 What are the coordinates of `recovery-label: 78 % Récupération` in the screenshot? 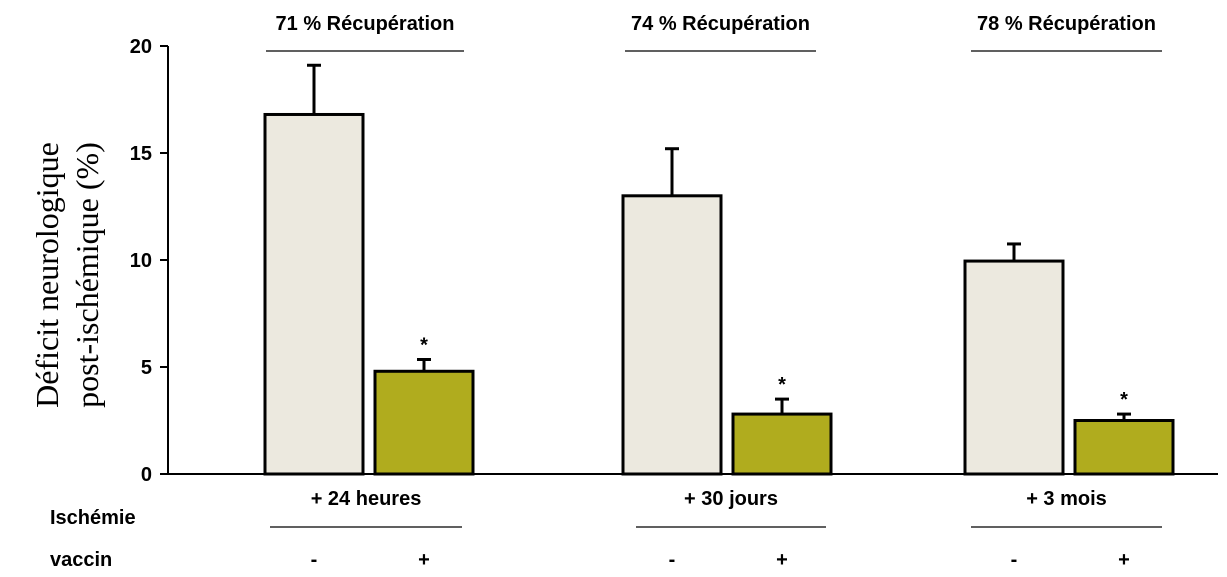 It's located at (1066, 24).